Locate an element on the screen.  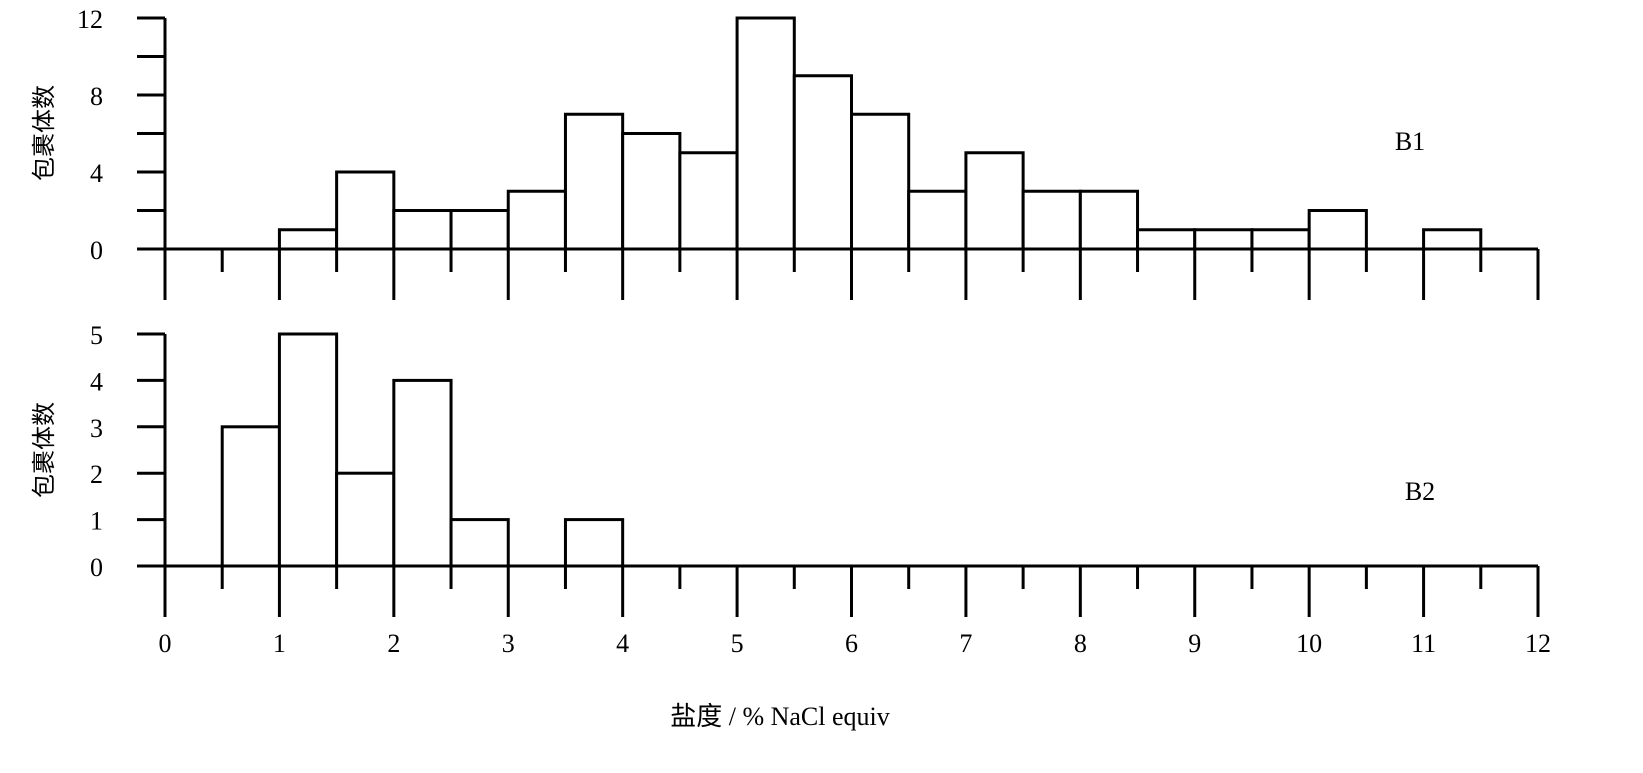
y-tick-label: 12 is located at coordinates (90, 19).